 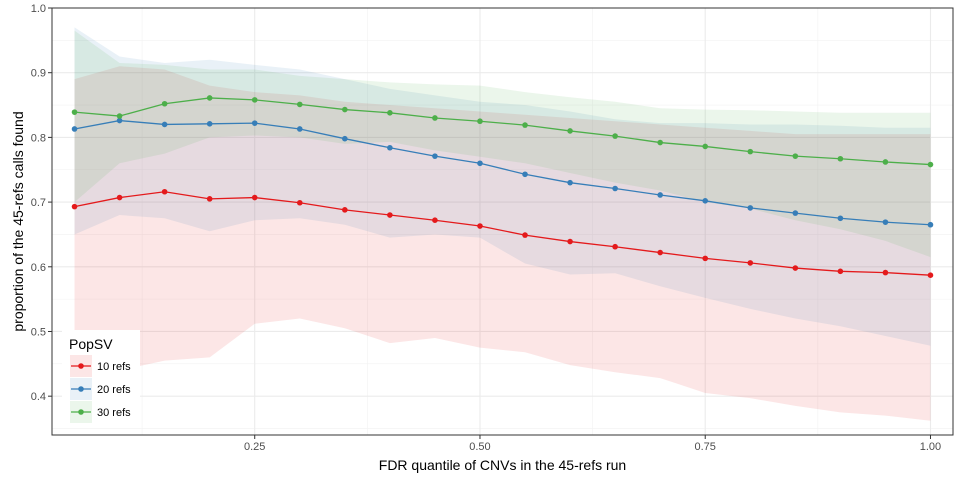 I want to click on x-axis-ticks: 0.25 0.50 0.75 1.00, so click(x=592, y=444).